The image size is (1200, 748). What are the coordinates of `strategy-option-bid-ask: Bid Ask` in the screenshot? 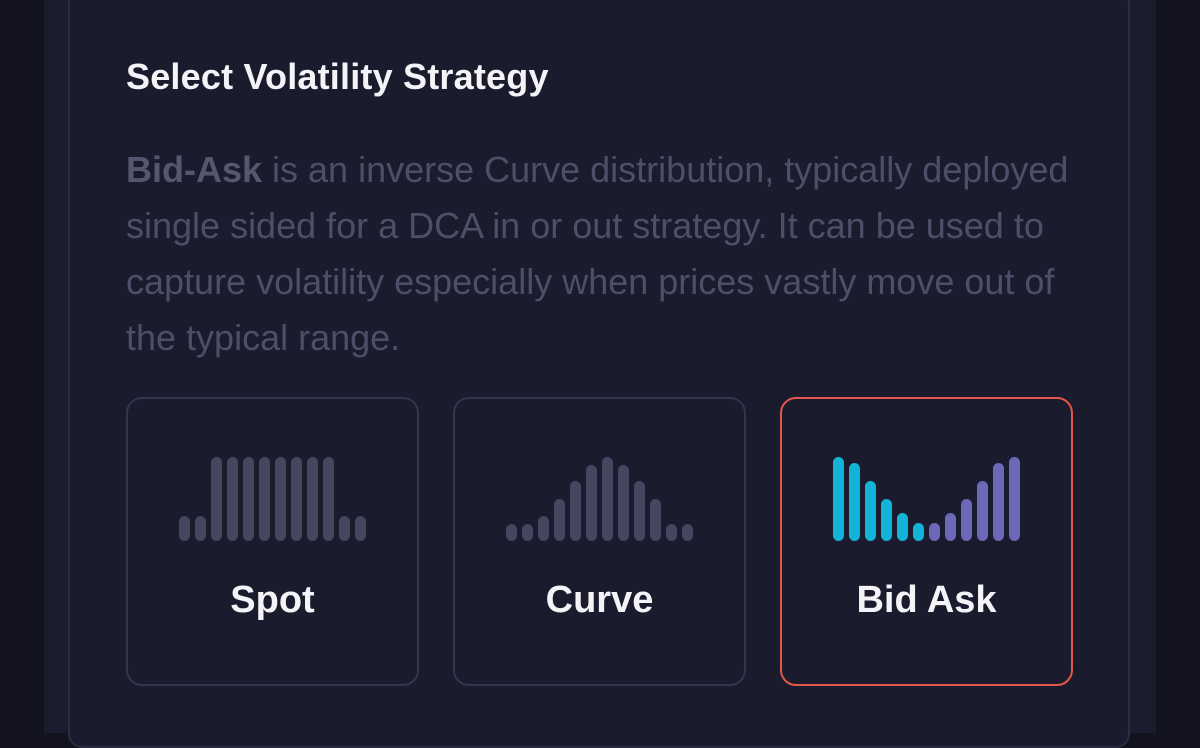 It's located at (926, 541).